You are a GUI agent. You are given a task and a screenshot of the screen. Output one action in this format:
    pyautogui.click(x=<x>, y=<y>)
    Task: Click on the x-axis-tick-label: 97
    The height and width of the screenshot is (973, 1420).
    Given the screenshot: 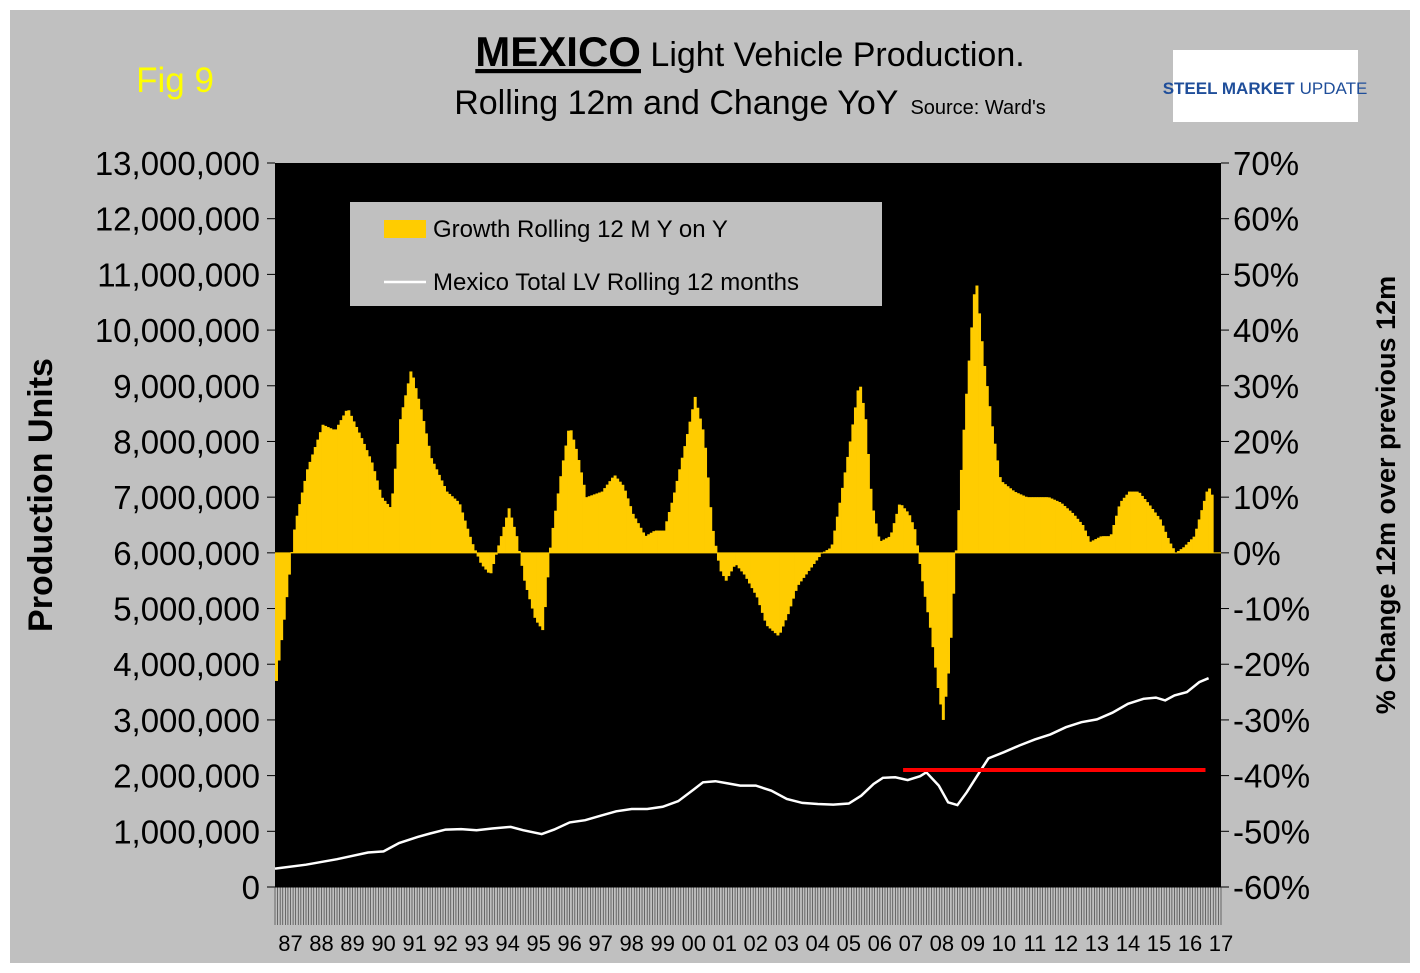 What is the action you would take?
    pyautogui.click(x=600, y=943)
    